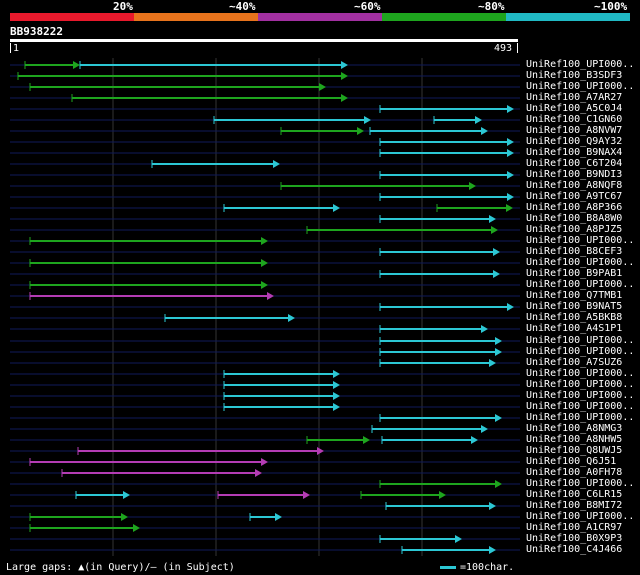  I want to click on hit-label: UniRef100_A8NQF8, so click(574, 185).